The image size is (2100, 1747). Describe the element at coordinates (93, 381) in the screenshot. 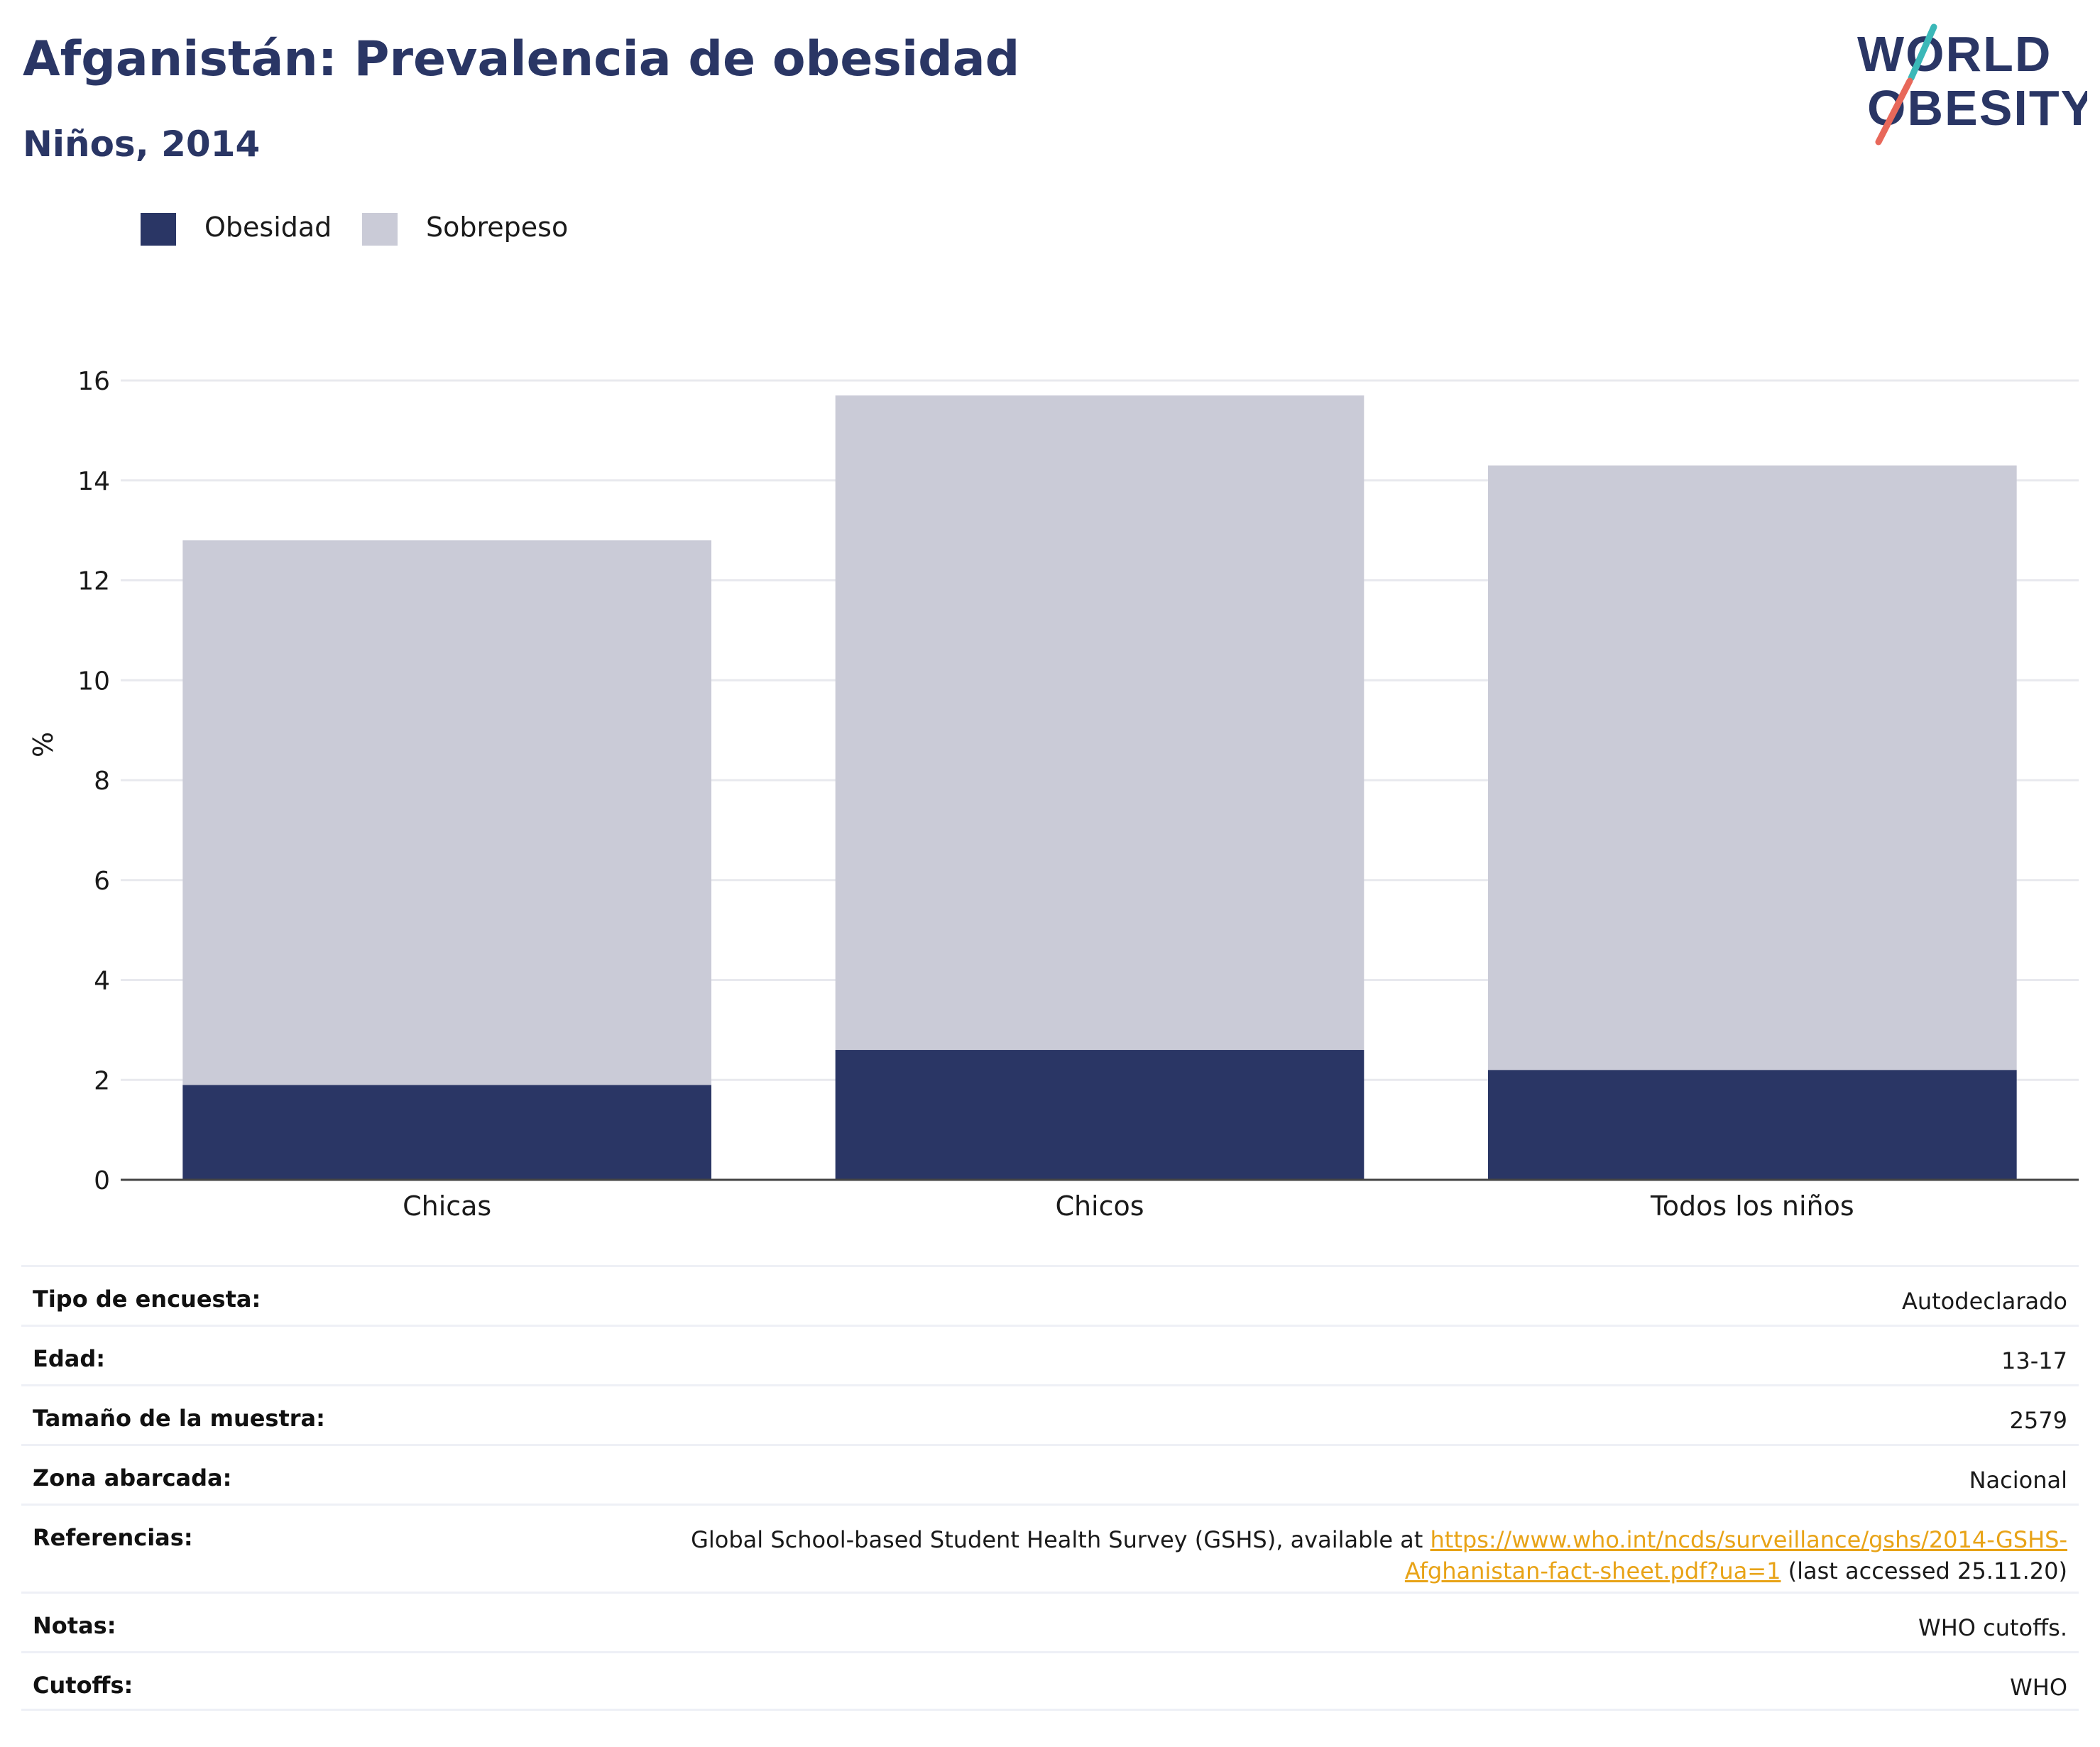

I see `y-tick-label: 16` at that location.